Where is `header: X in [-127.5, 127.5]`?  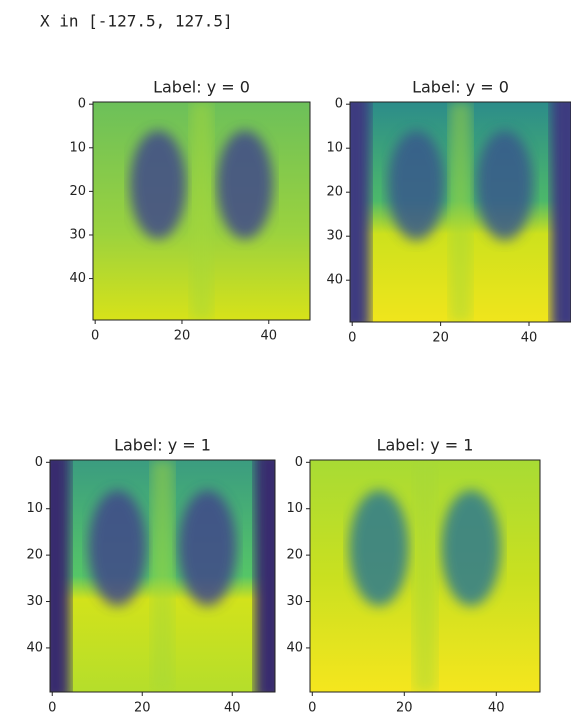 header: X in [-127.5, 127.5] is located at coordinates (136, 21).